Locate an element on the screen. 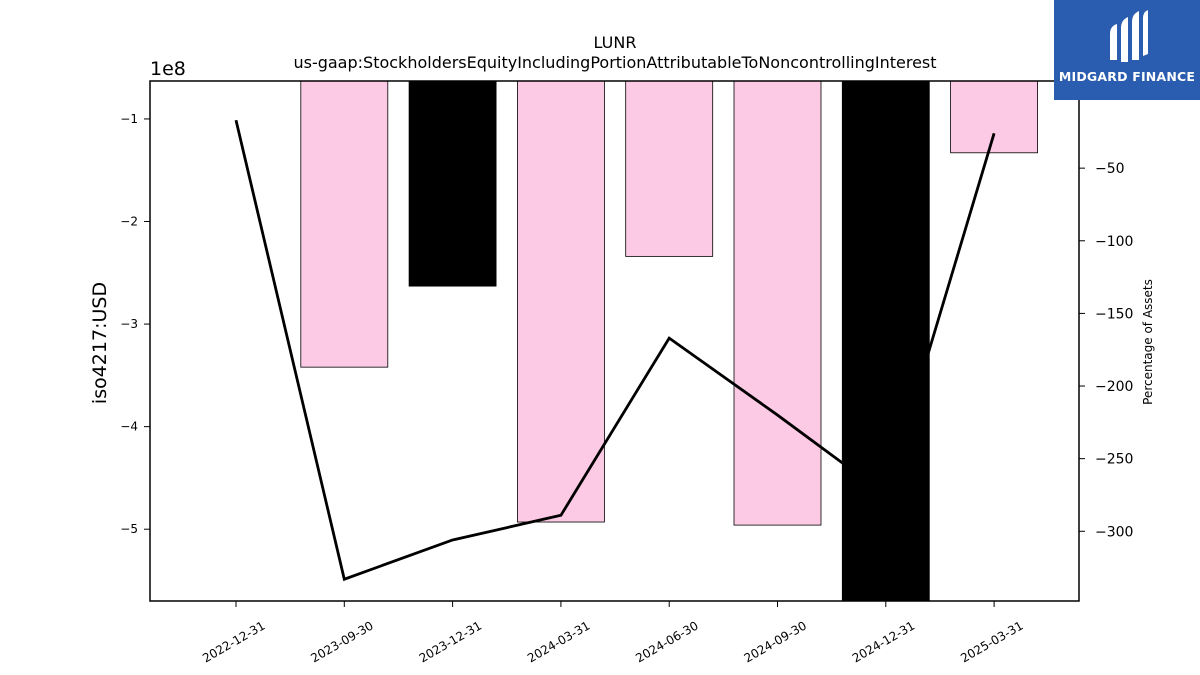 This screenshot has height=675, width=1200. x-tick-label: 2024-03-31 is located at coordinates (558, 641).